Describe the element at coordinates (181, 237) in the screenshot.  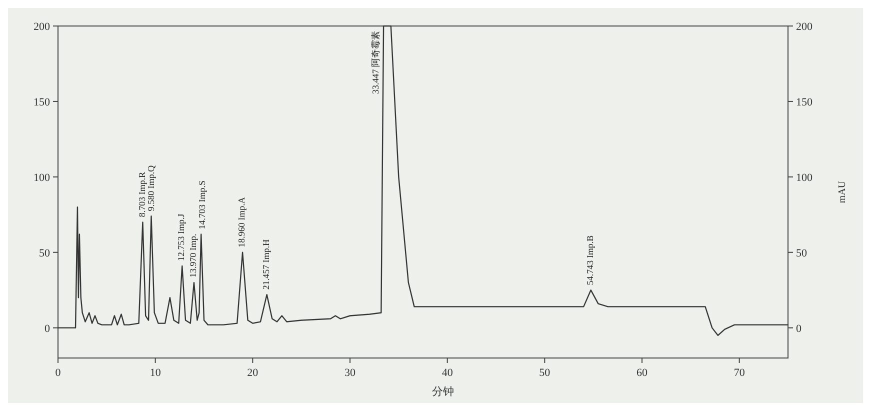
I see `annotation: 12.753 Imp.J` at that location.